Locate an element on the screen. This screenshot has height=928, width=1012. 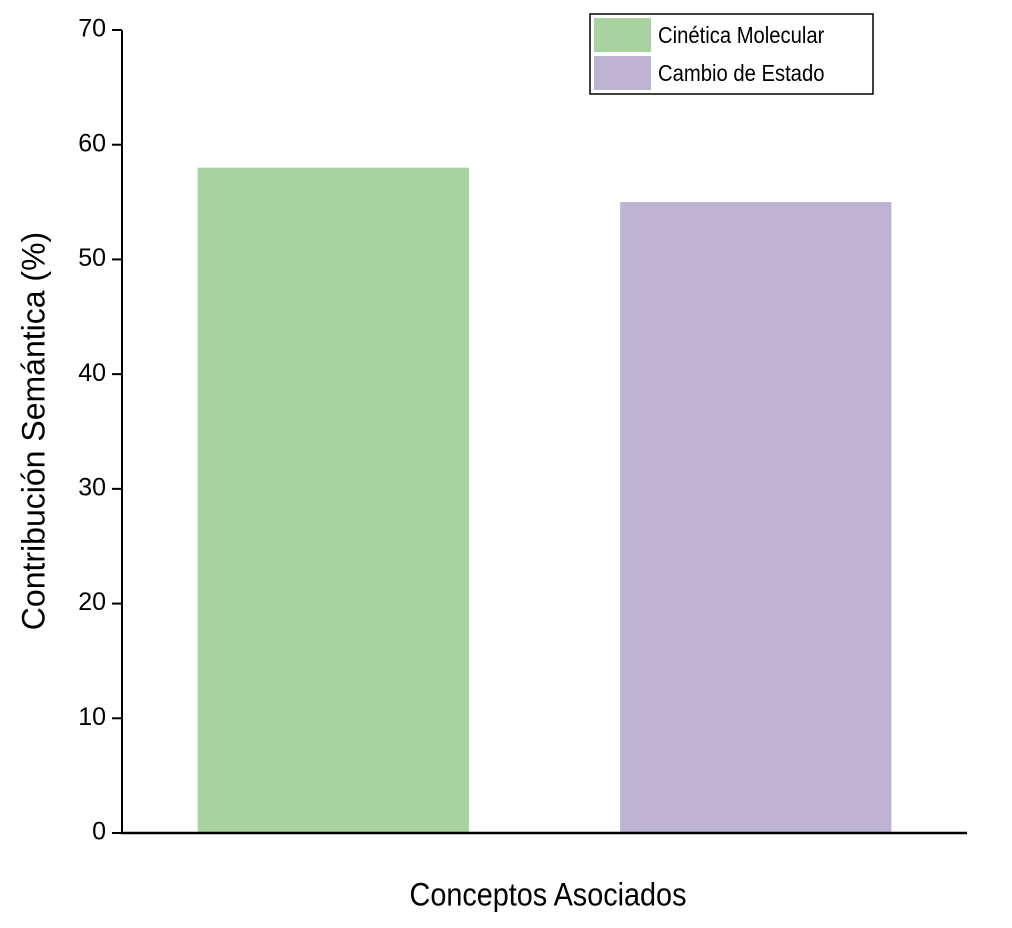
y-tick-label: 0 is located at coordinates (99, 832).